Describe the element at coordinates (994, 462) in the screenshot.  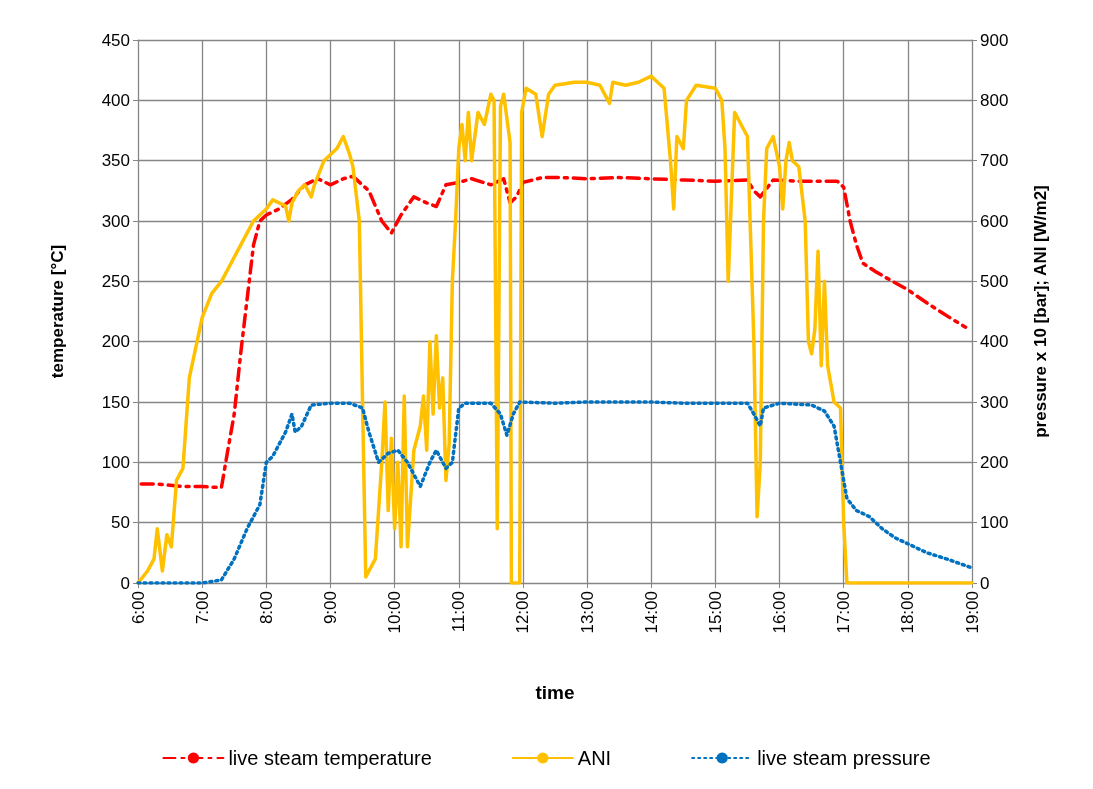
I see `y2-tick-label: 200` at that location.